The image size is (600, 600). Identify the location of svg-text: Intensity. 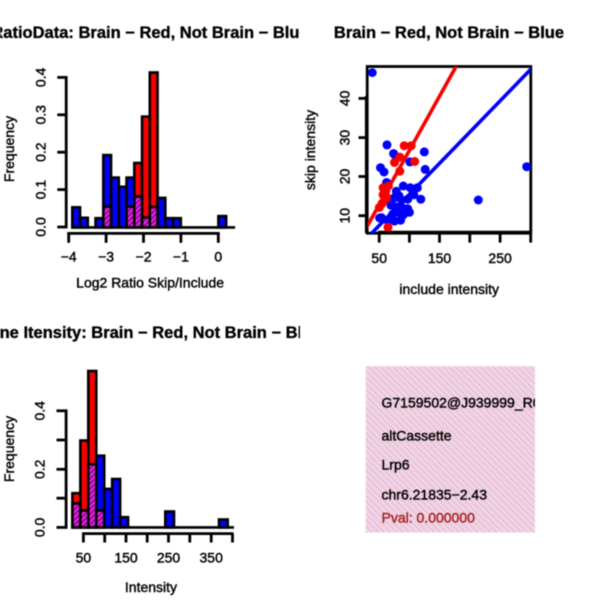
(151, 587).